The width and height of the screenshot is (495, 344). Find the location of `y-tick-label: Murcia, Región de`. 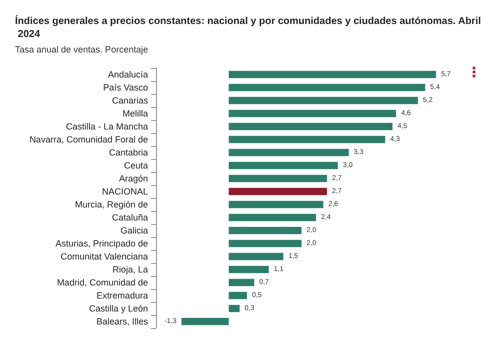

y-tick-label: Murcia, Región de is located at coordinates (111, 205).